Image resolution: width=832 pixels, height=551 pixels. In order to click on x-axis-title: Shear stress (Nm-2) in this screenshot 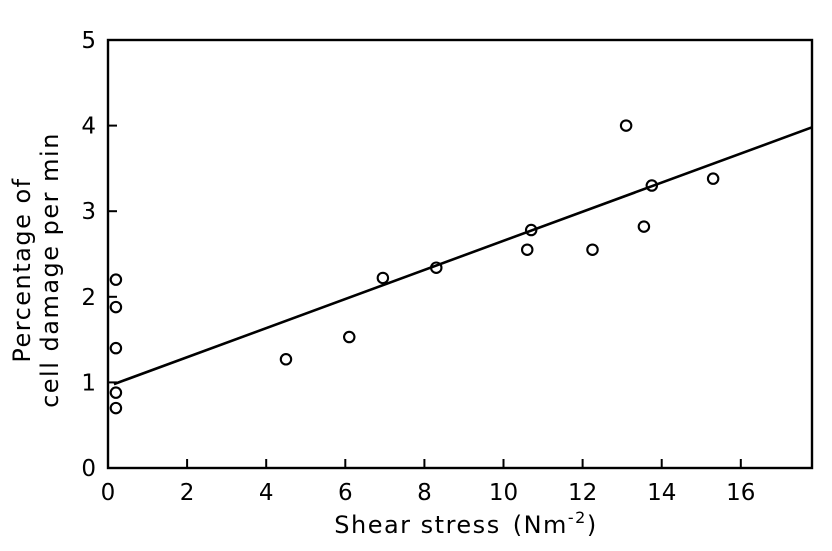, I will do `click(465, 523)`.